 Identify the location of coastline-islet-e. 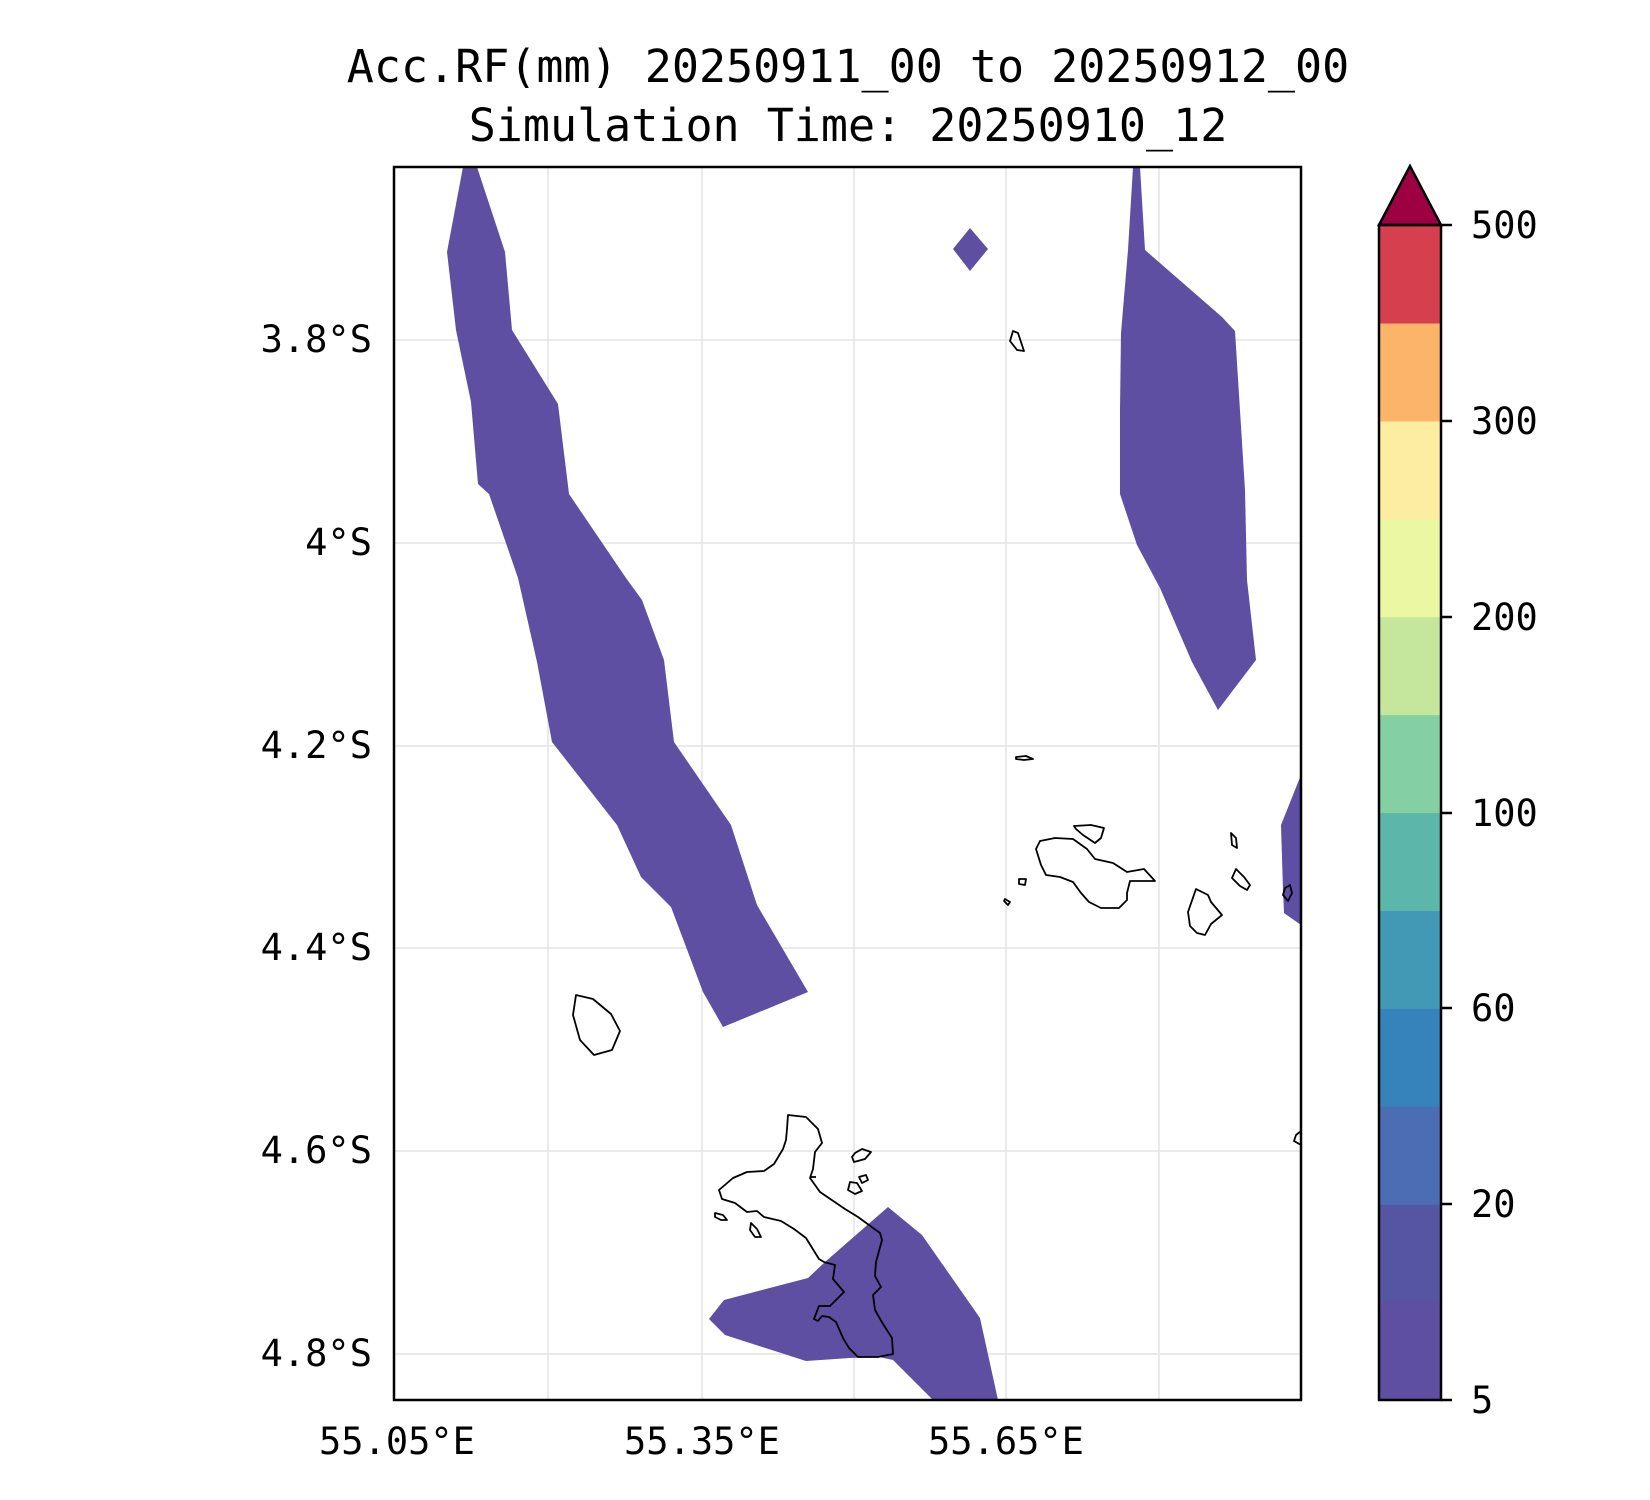
(755, 1230).